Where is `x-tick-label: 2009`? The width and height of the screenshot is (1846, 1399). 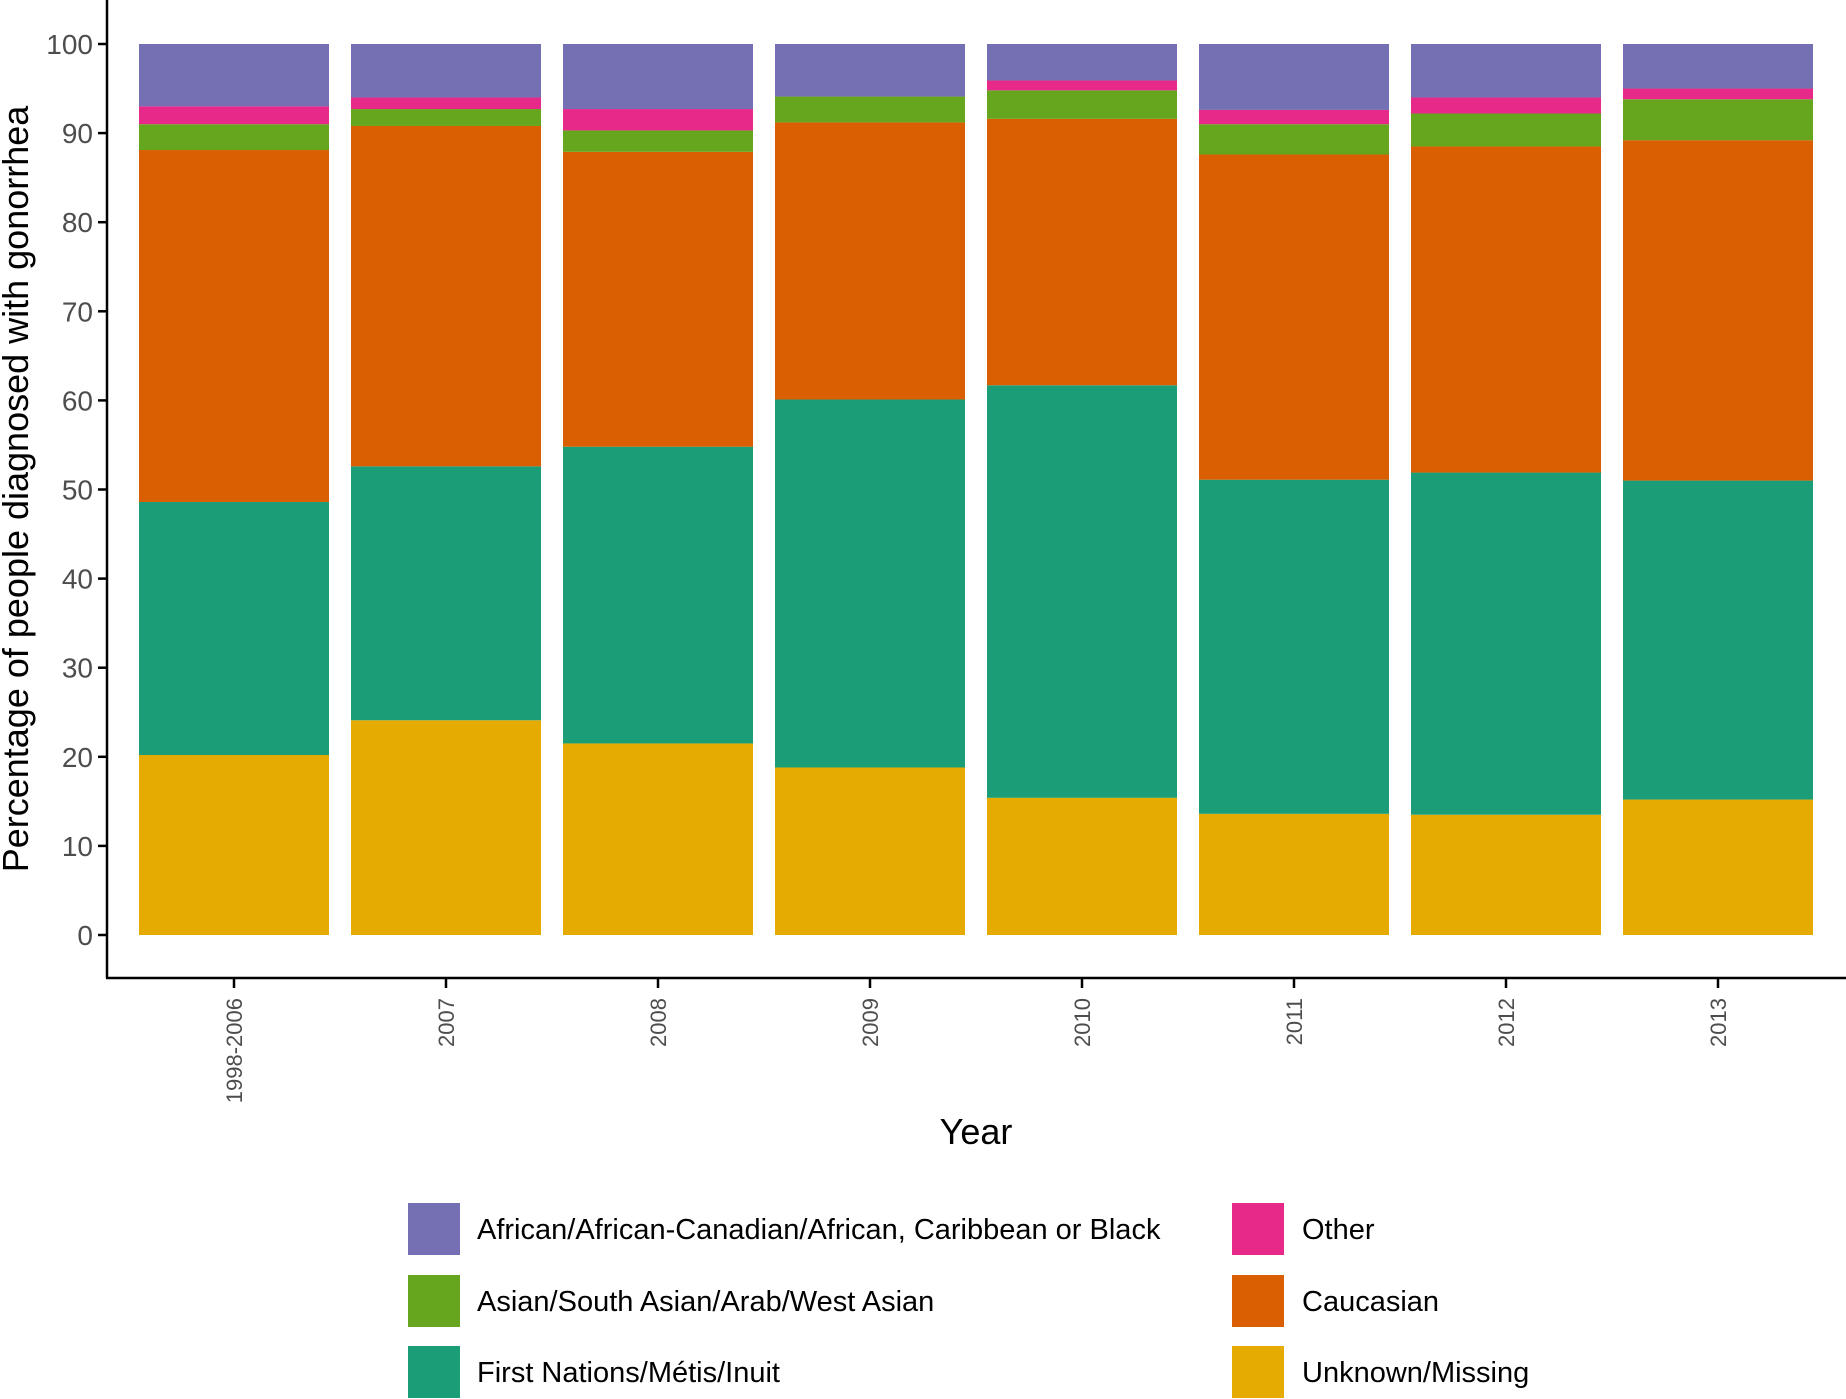 x-tick-label: 2009 is located at coordinates (870, 1022).